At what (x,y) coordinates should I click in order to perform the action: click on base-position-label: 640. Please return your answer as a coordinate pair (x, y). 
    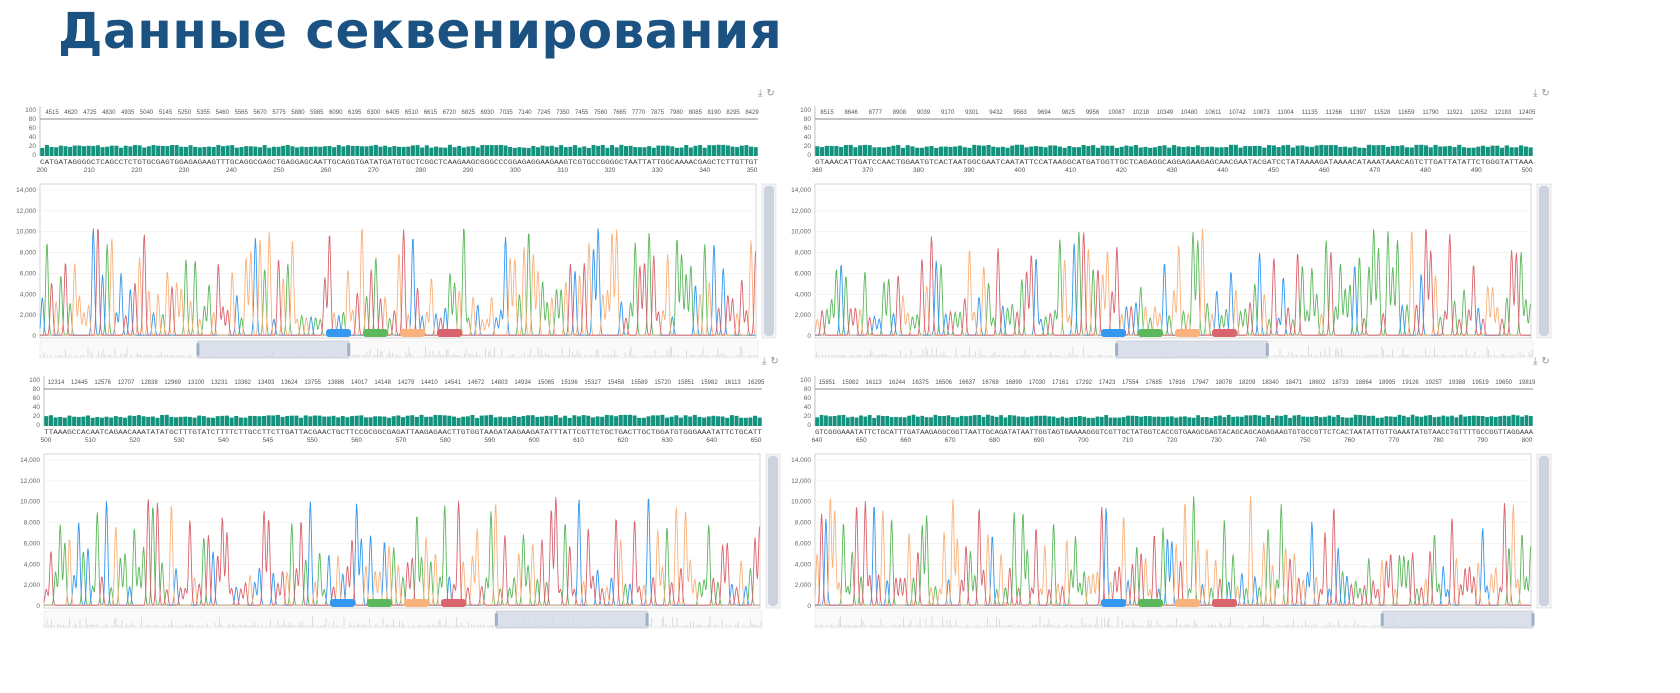
    Looking at the image, I should click on (817, 440).